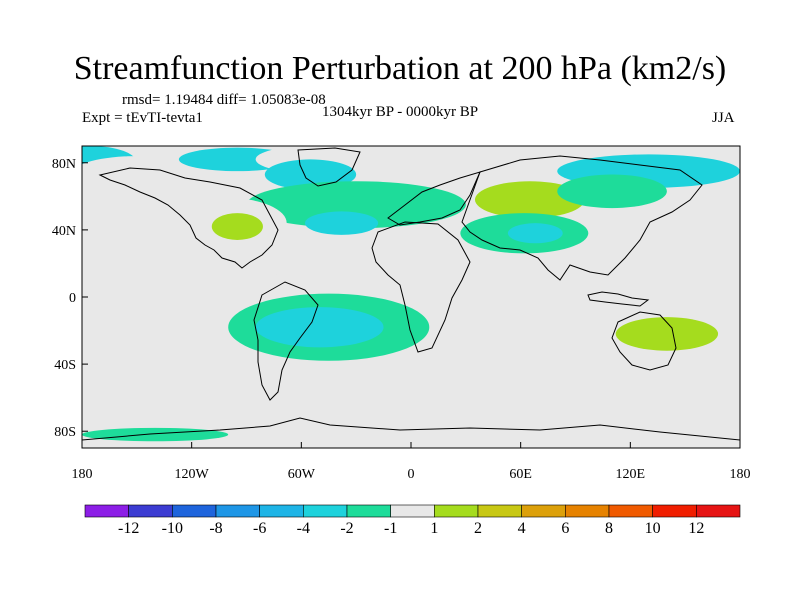 This screenshot has width=800, height=600. I want to click on coastline-australia, so click(644, 341).